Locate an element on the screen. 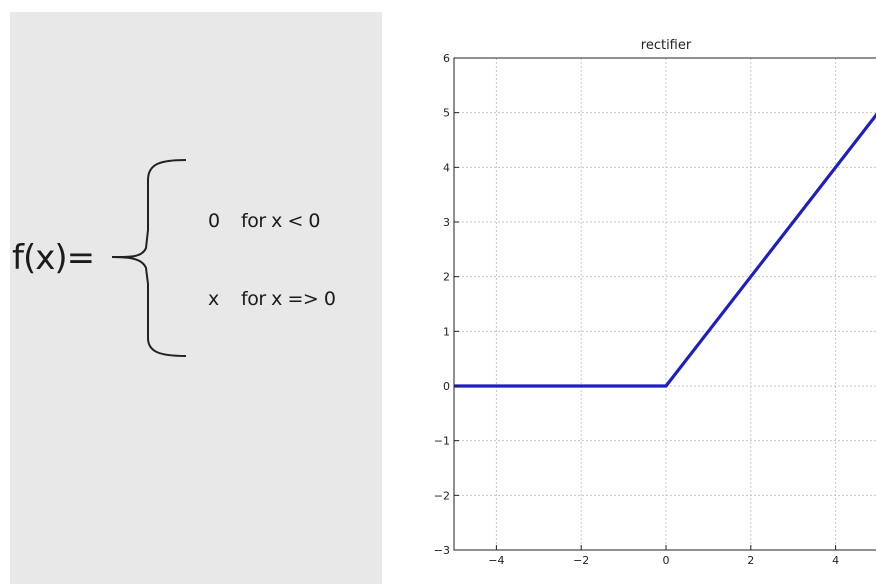  curly-brace is located at coordinates (149, 258).